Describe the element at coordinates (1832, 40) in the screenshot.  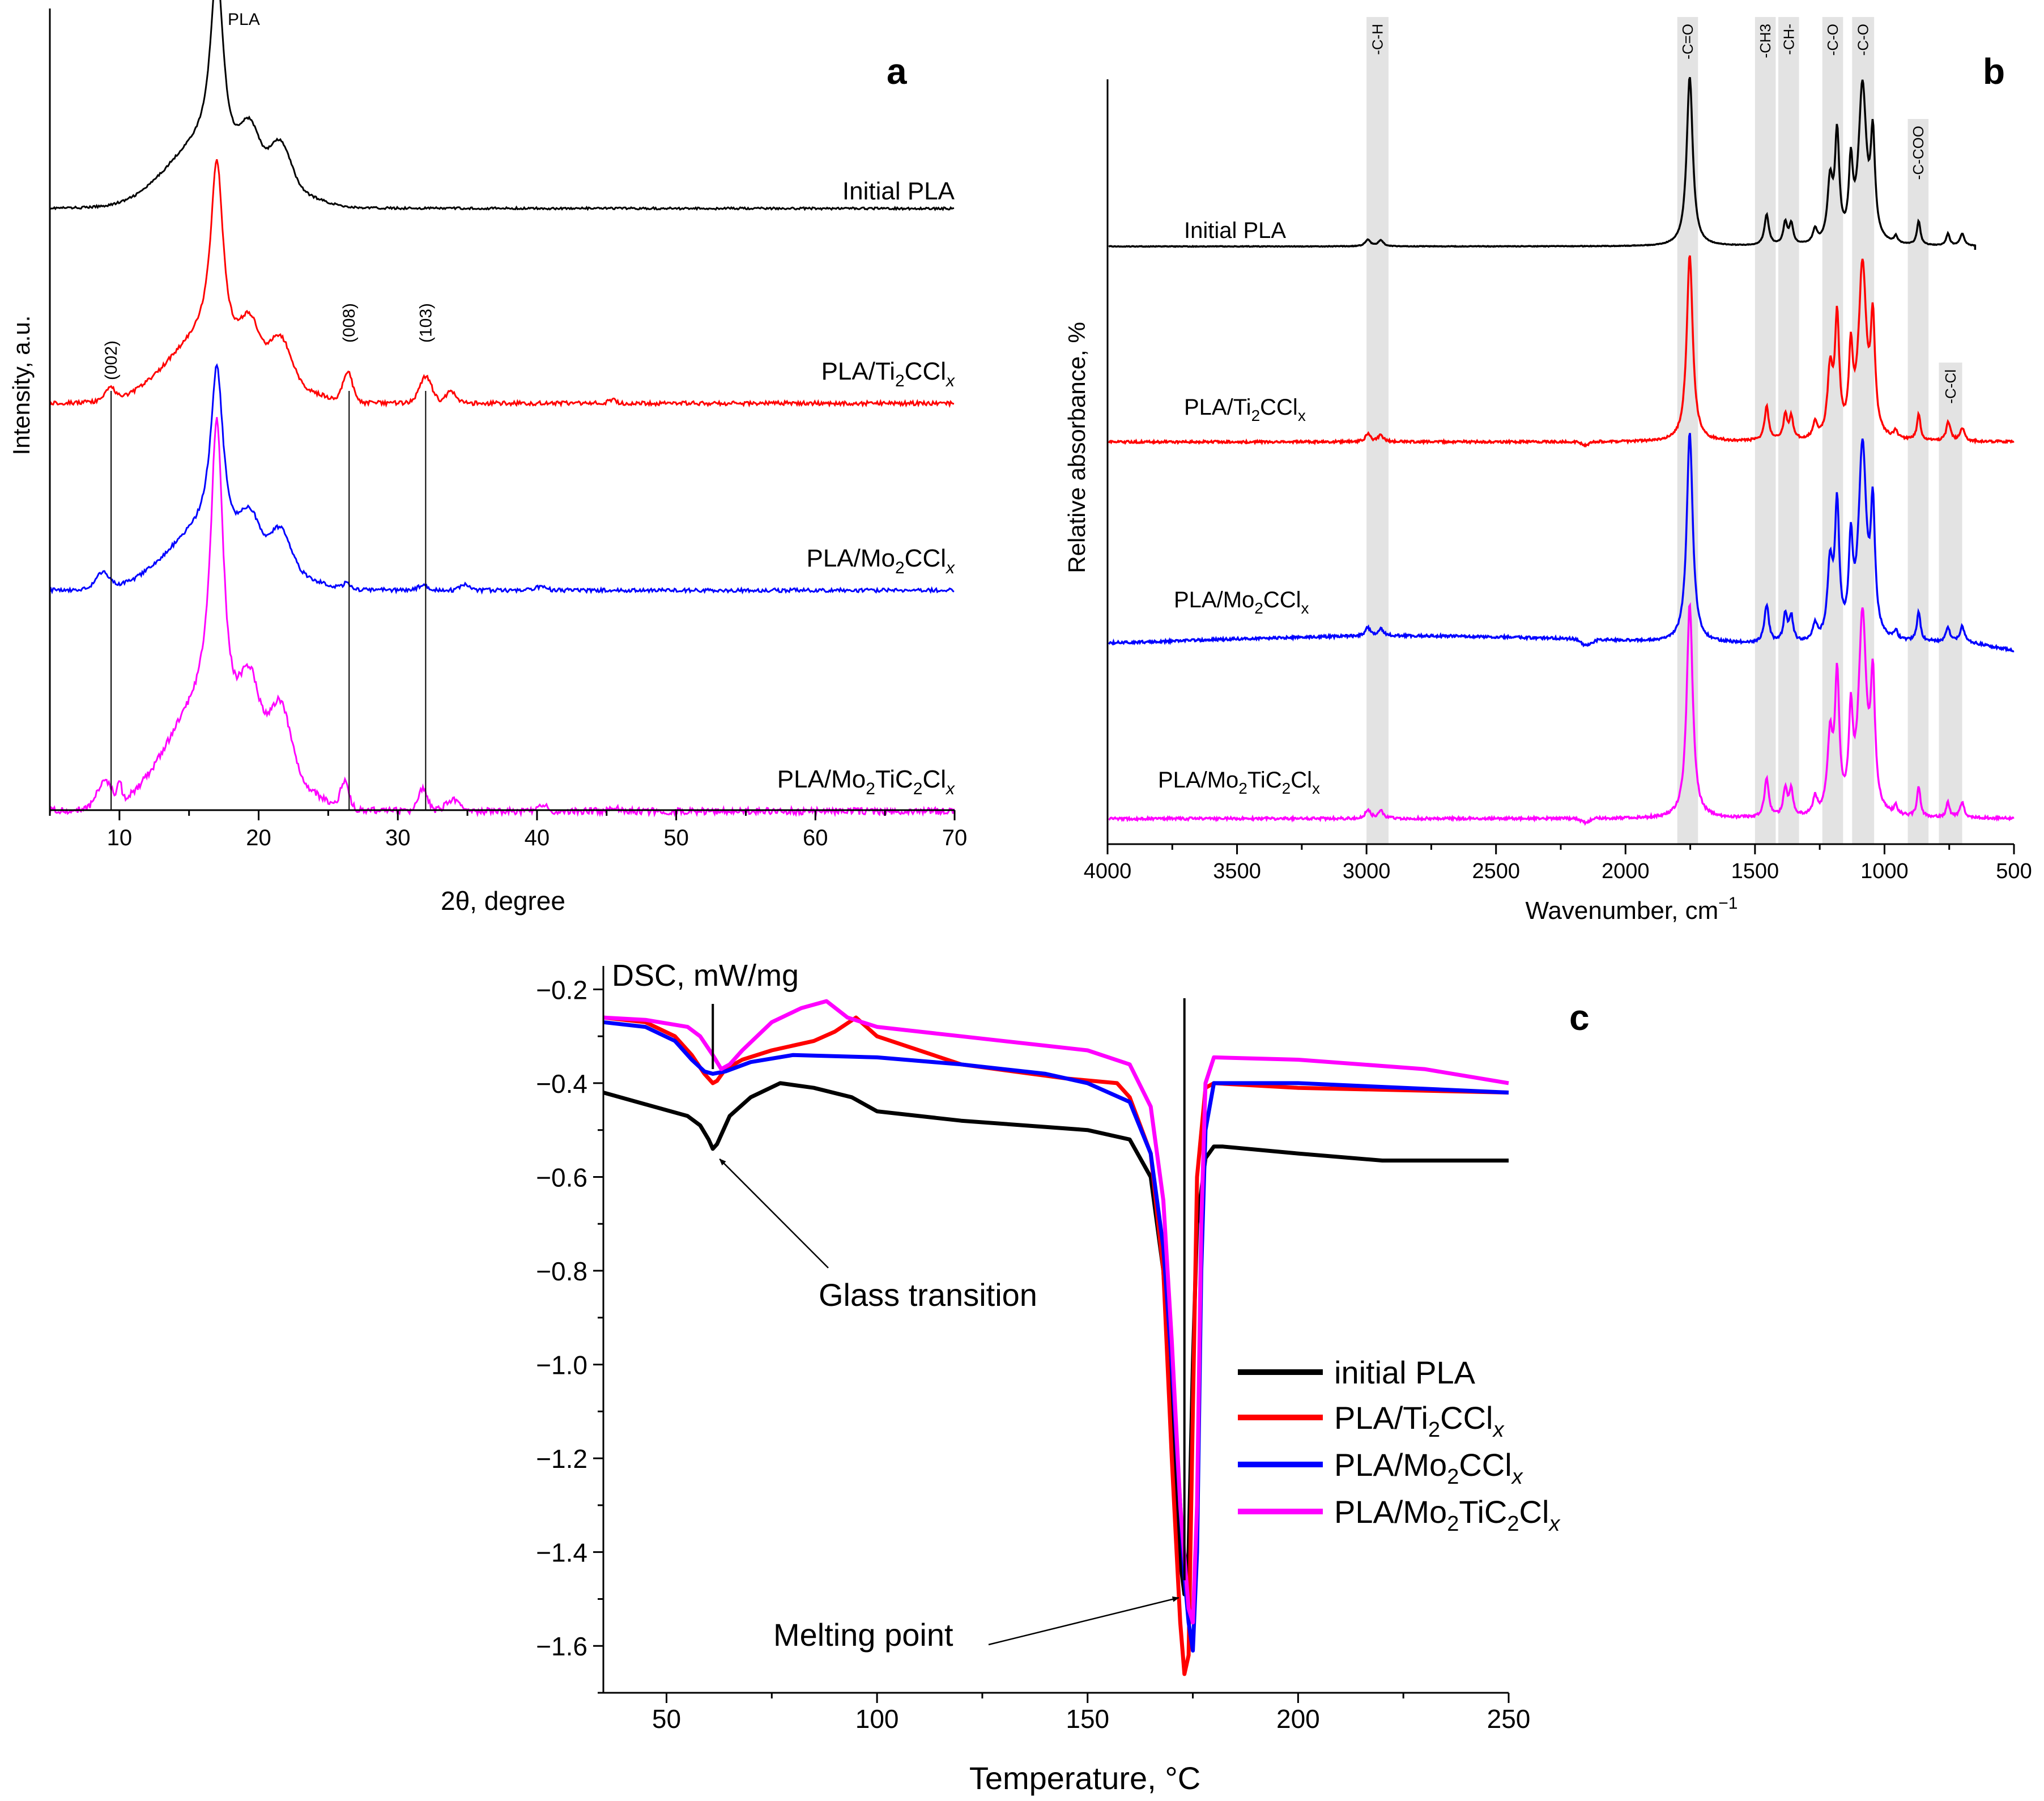
I see `b-band-label-4: -C-O` at that location.